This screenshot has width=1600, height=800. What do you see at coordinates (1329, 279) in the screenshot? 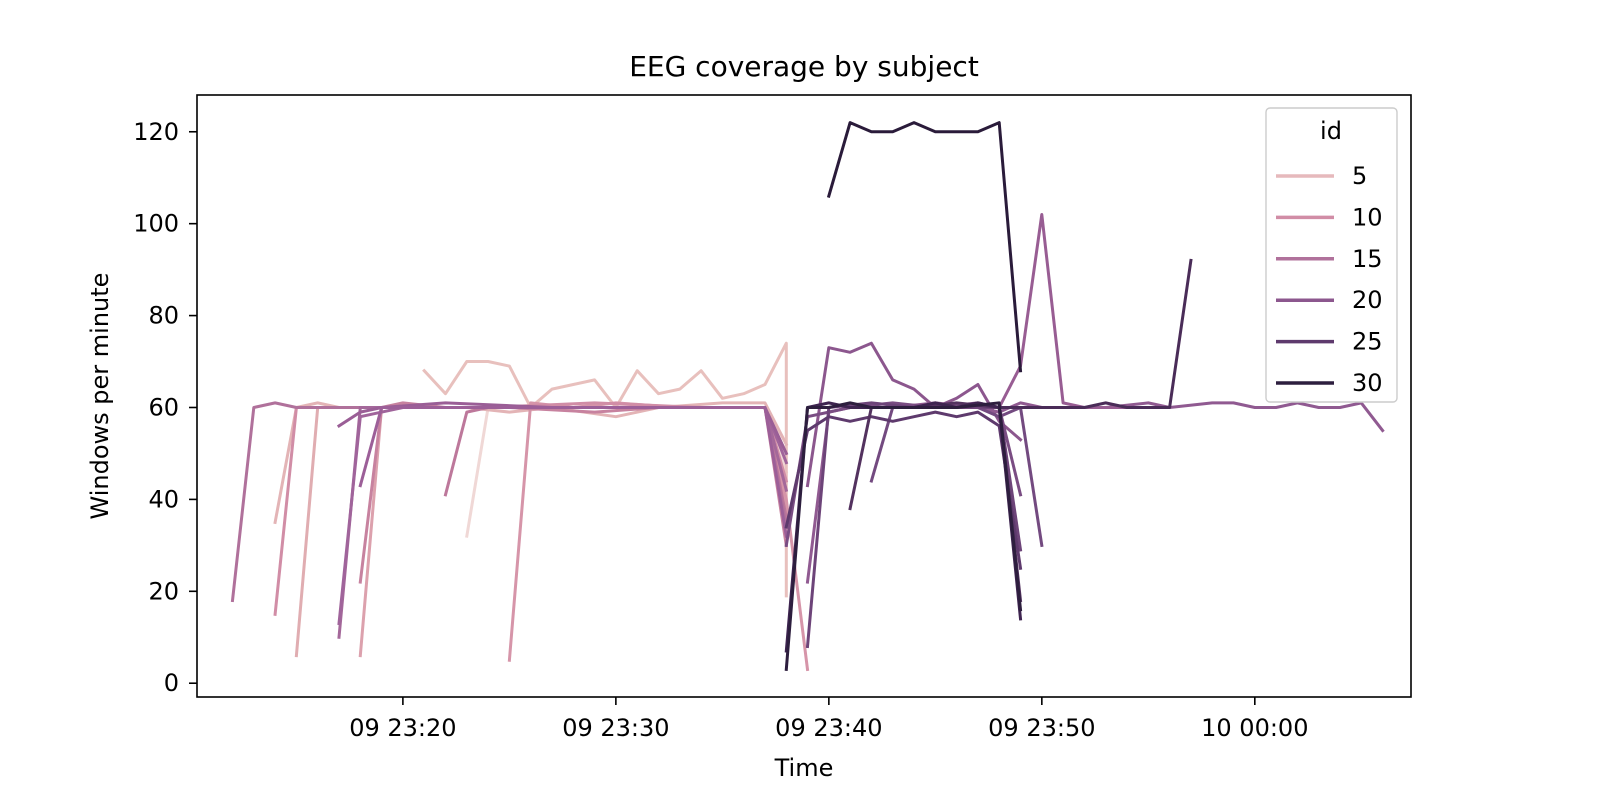
I see `legend-entries: 5 10 15 20 25 30` at bounding box center [1329, 279].